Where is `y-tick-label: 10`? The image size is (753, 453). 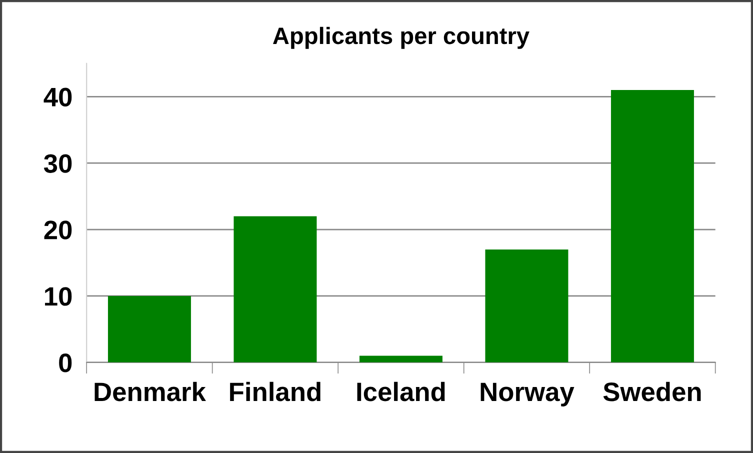 y-tick-label: 10 is located at coordinates (58, 296).